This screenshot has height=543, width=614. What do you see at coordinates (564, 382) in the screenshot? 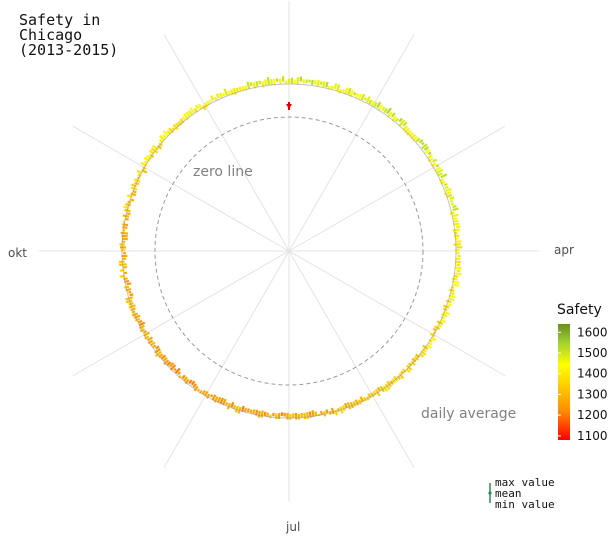
I see `legend-colorbar` at bounding box center [564, 382].